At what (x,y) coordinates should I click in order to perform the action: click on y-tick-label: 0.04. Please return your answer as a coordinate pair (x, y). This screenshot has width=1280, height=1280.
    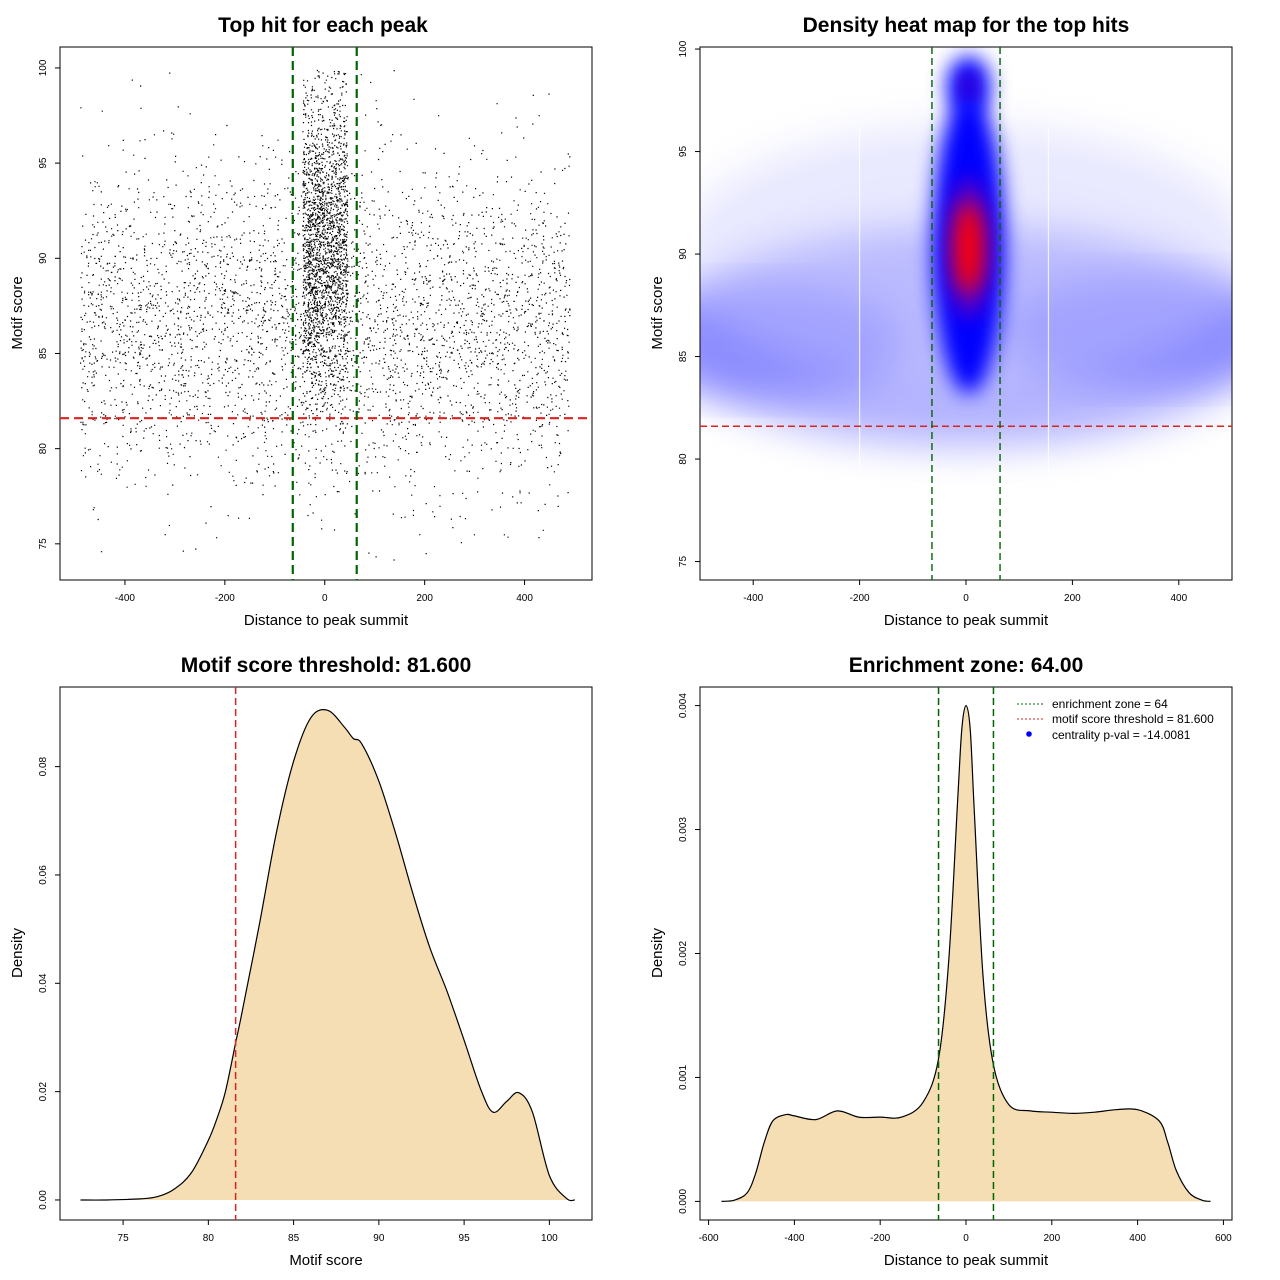
    Looking at the image, I should click on (43, 983).